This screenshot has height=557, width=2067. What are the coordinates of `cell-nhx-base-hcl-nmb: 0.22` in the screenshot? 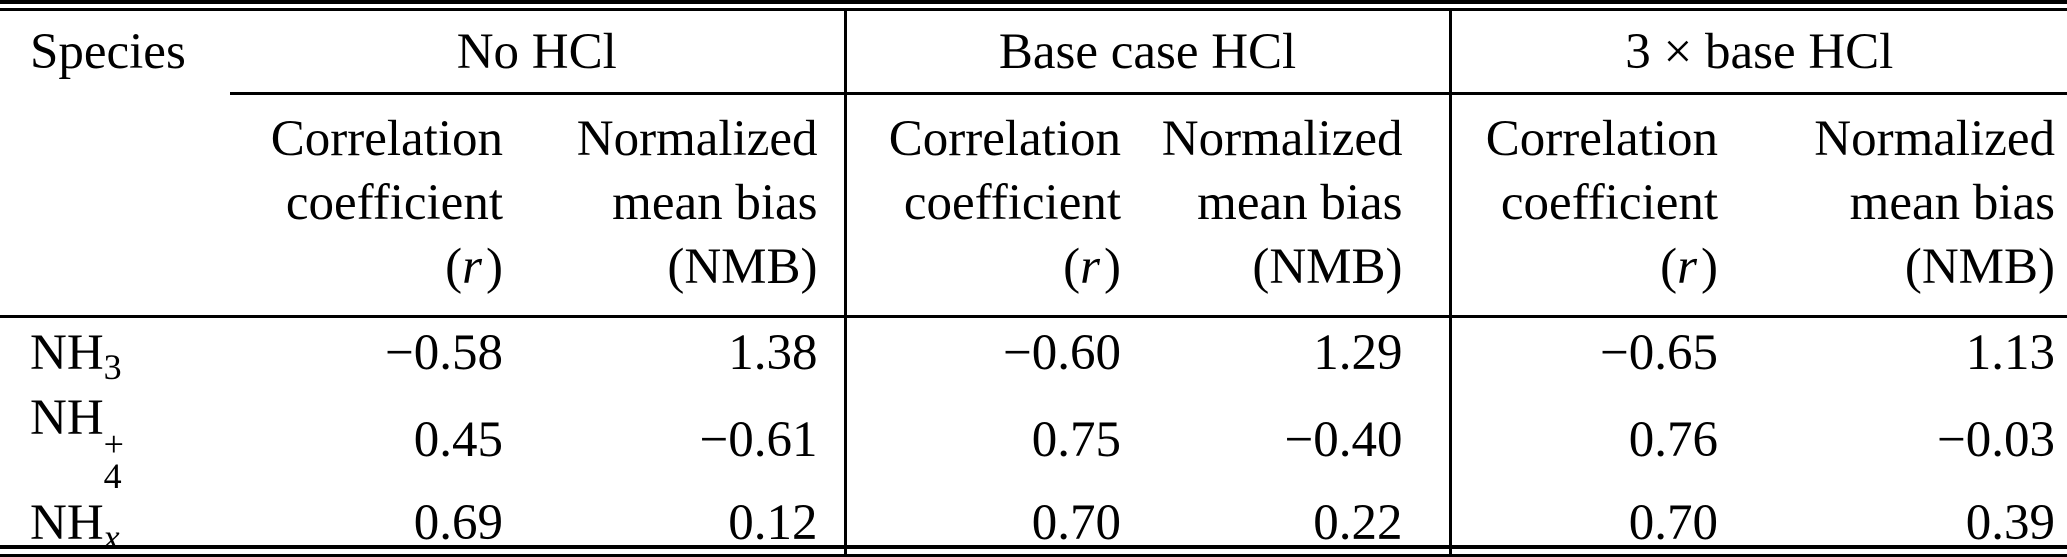 It's located at (1358, 523).